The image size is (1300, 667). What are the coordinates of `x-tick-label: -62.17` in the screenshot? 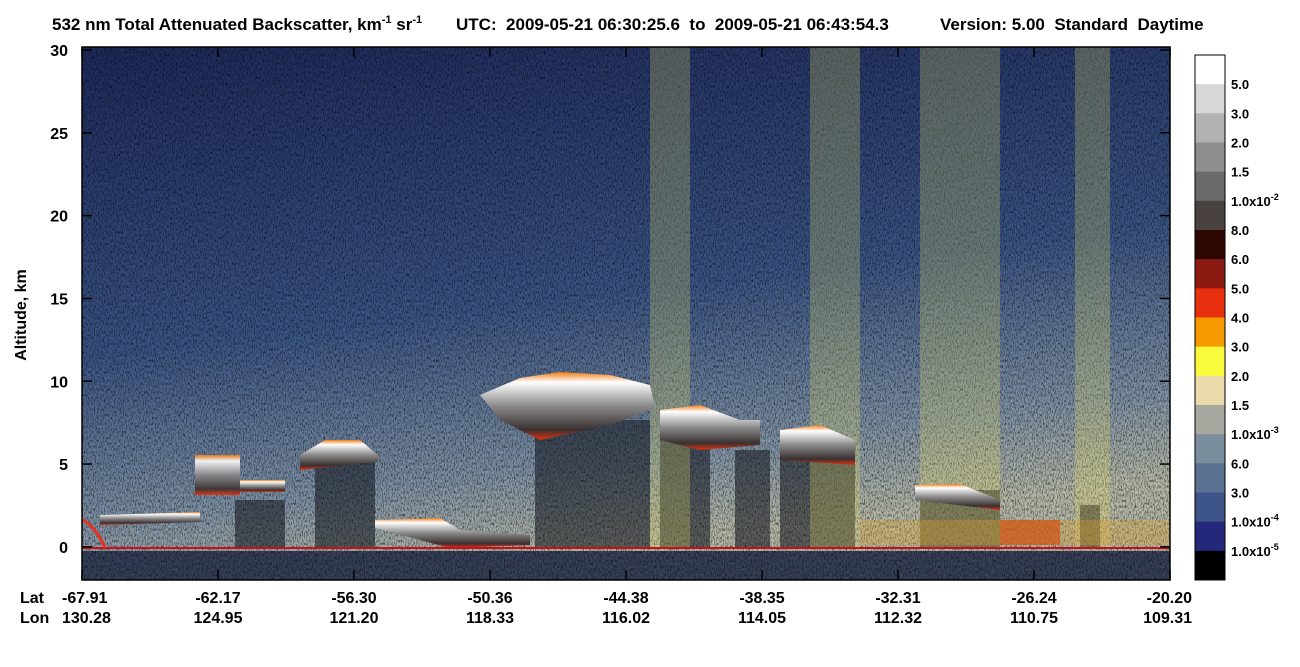 It's located at (217, 598).